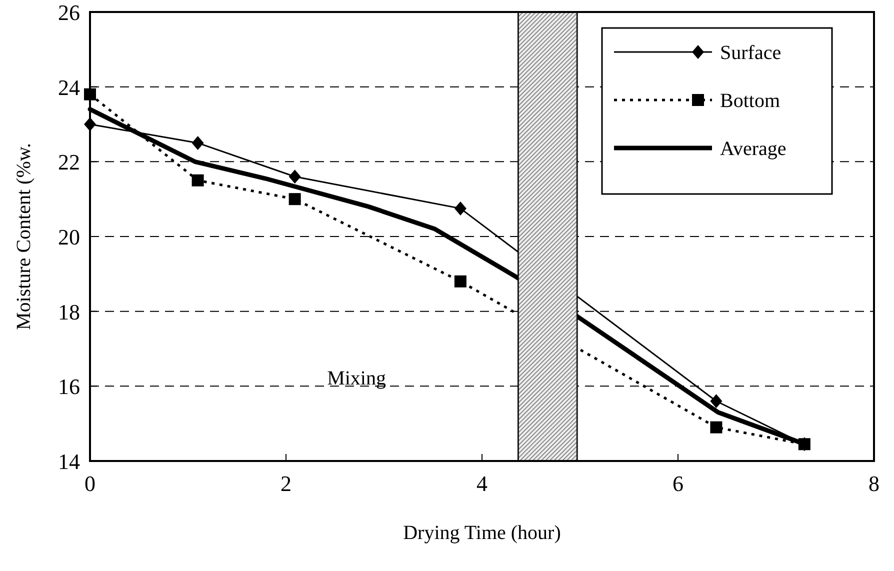 The height and width of the screenshot is (571, 894). Describe the element at coordinates (69, 162) in the screenshot. I see `y-tick-label: 22` at that location.